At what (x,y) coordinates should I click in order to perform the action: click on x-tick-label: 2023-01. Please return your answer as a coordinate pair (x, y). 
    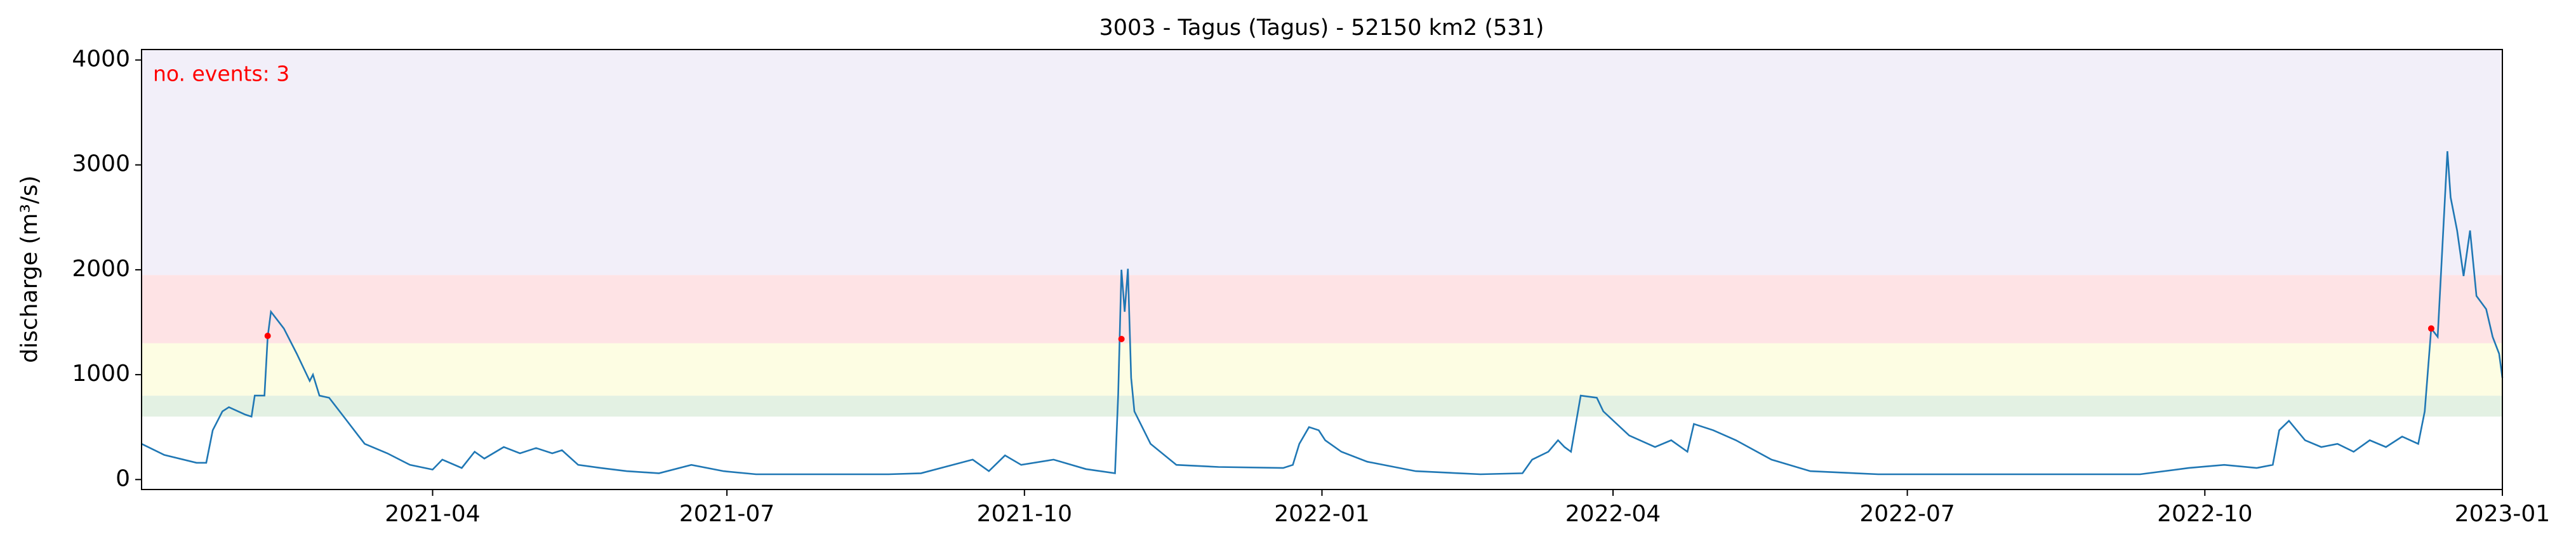
    Looking at the image, I should click on (2502, 514).